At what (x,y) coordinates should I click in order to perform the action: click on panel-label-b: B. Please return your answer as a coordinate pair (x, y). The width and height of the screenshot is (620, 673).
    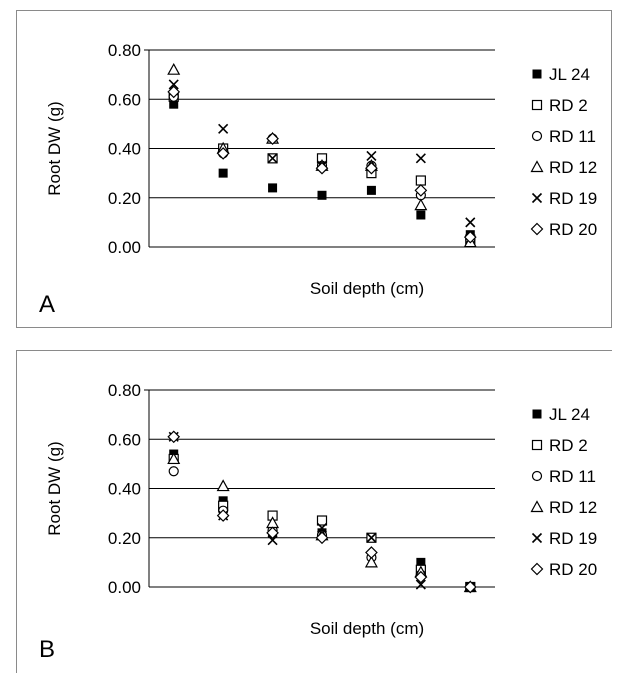
    Looking at the image, I should click on (47, 649).